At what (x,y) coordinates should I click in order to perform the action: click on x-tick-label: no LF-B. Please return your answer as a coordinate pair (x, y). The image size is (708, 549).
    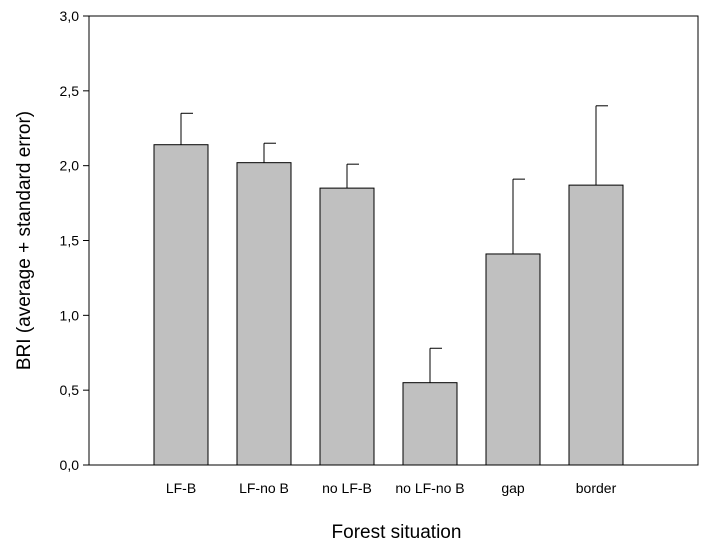
    Looking at the image, I should click on (347, 488).